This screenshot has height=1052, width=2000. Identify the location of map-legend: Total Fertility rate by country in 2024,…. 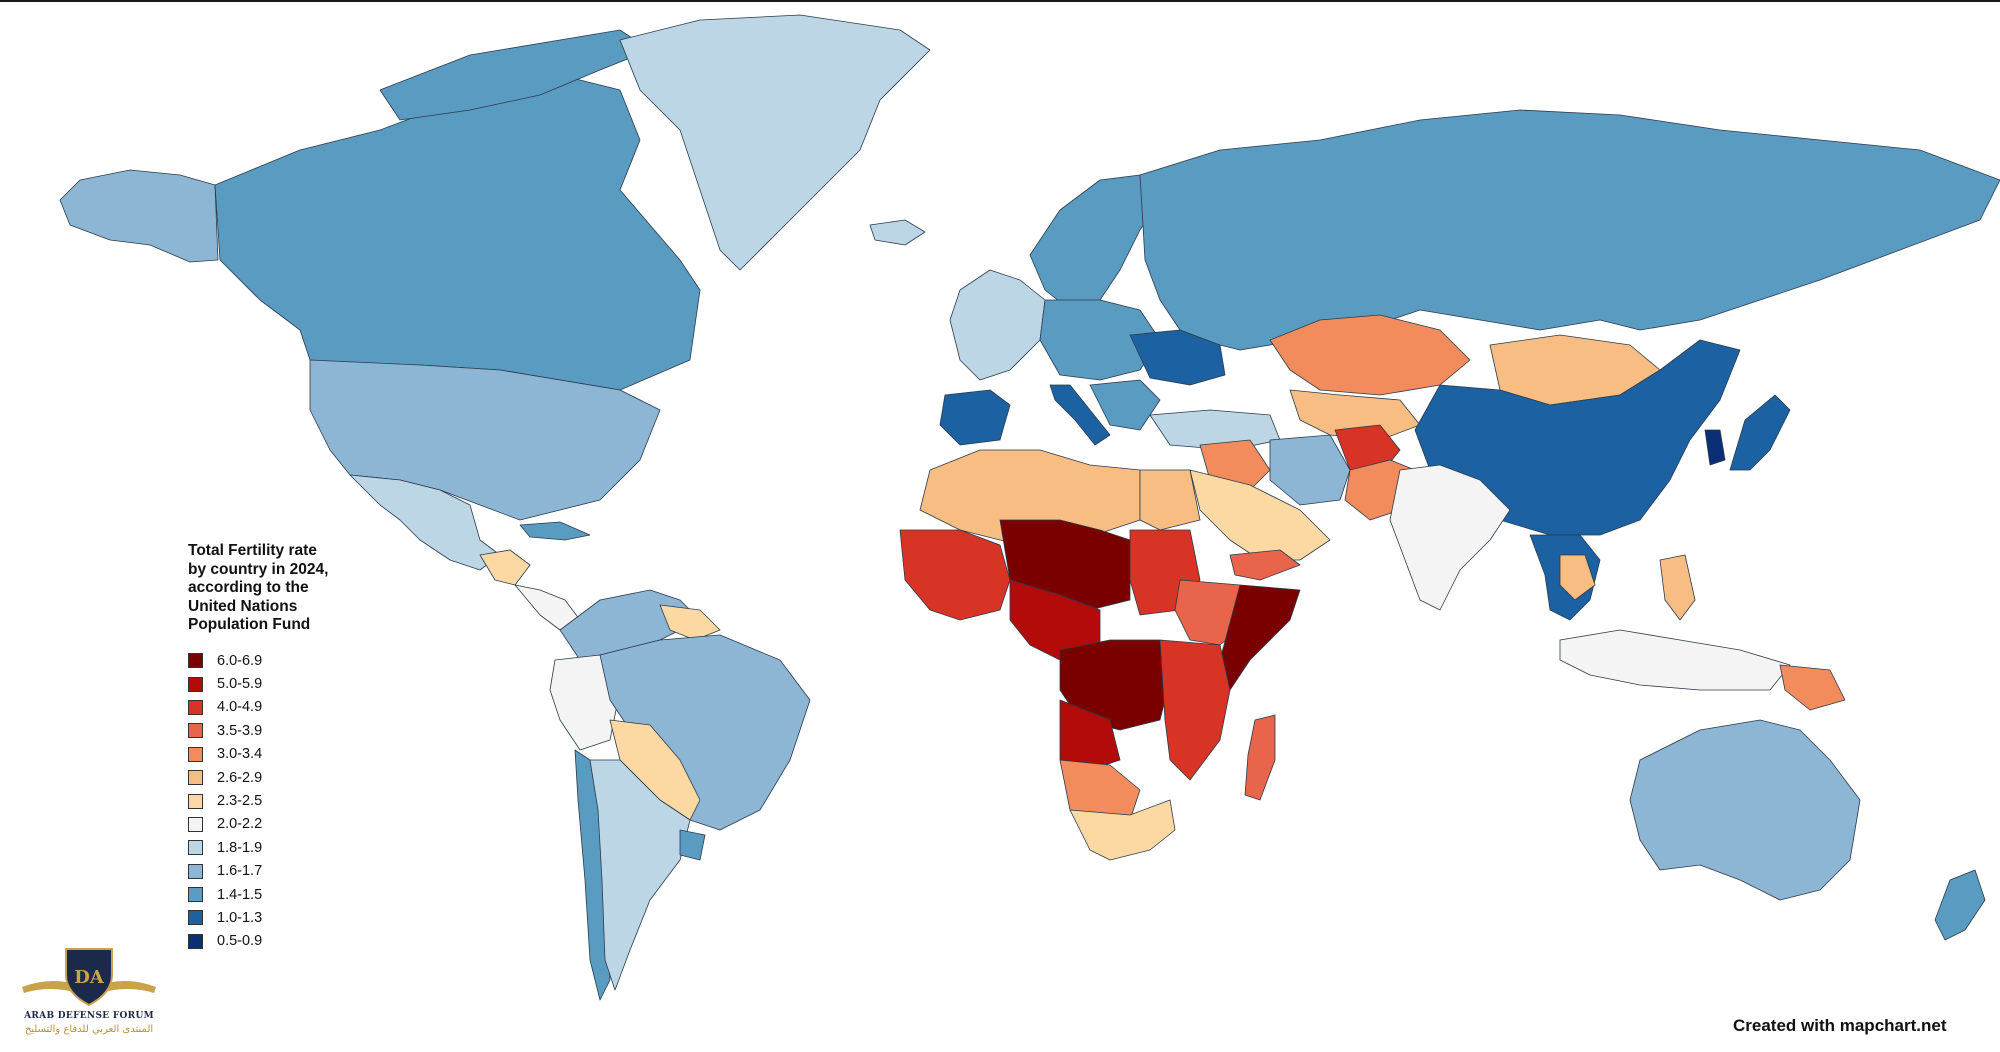
(273, 747).